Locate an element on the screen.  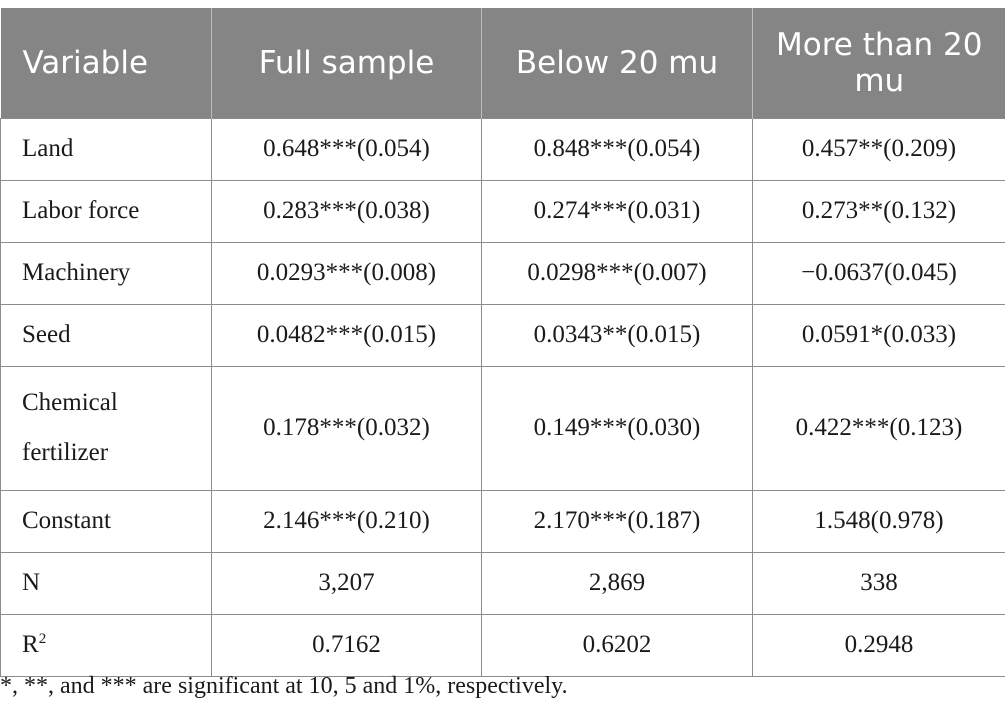
row-label: N is located at coordinates (106, 582).